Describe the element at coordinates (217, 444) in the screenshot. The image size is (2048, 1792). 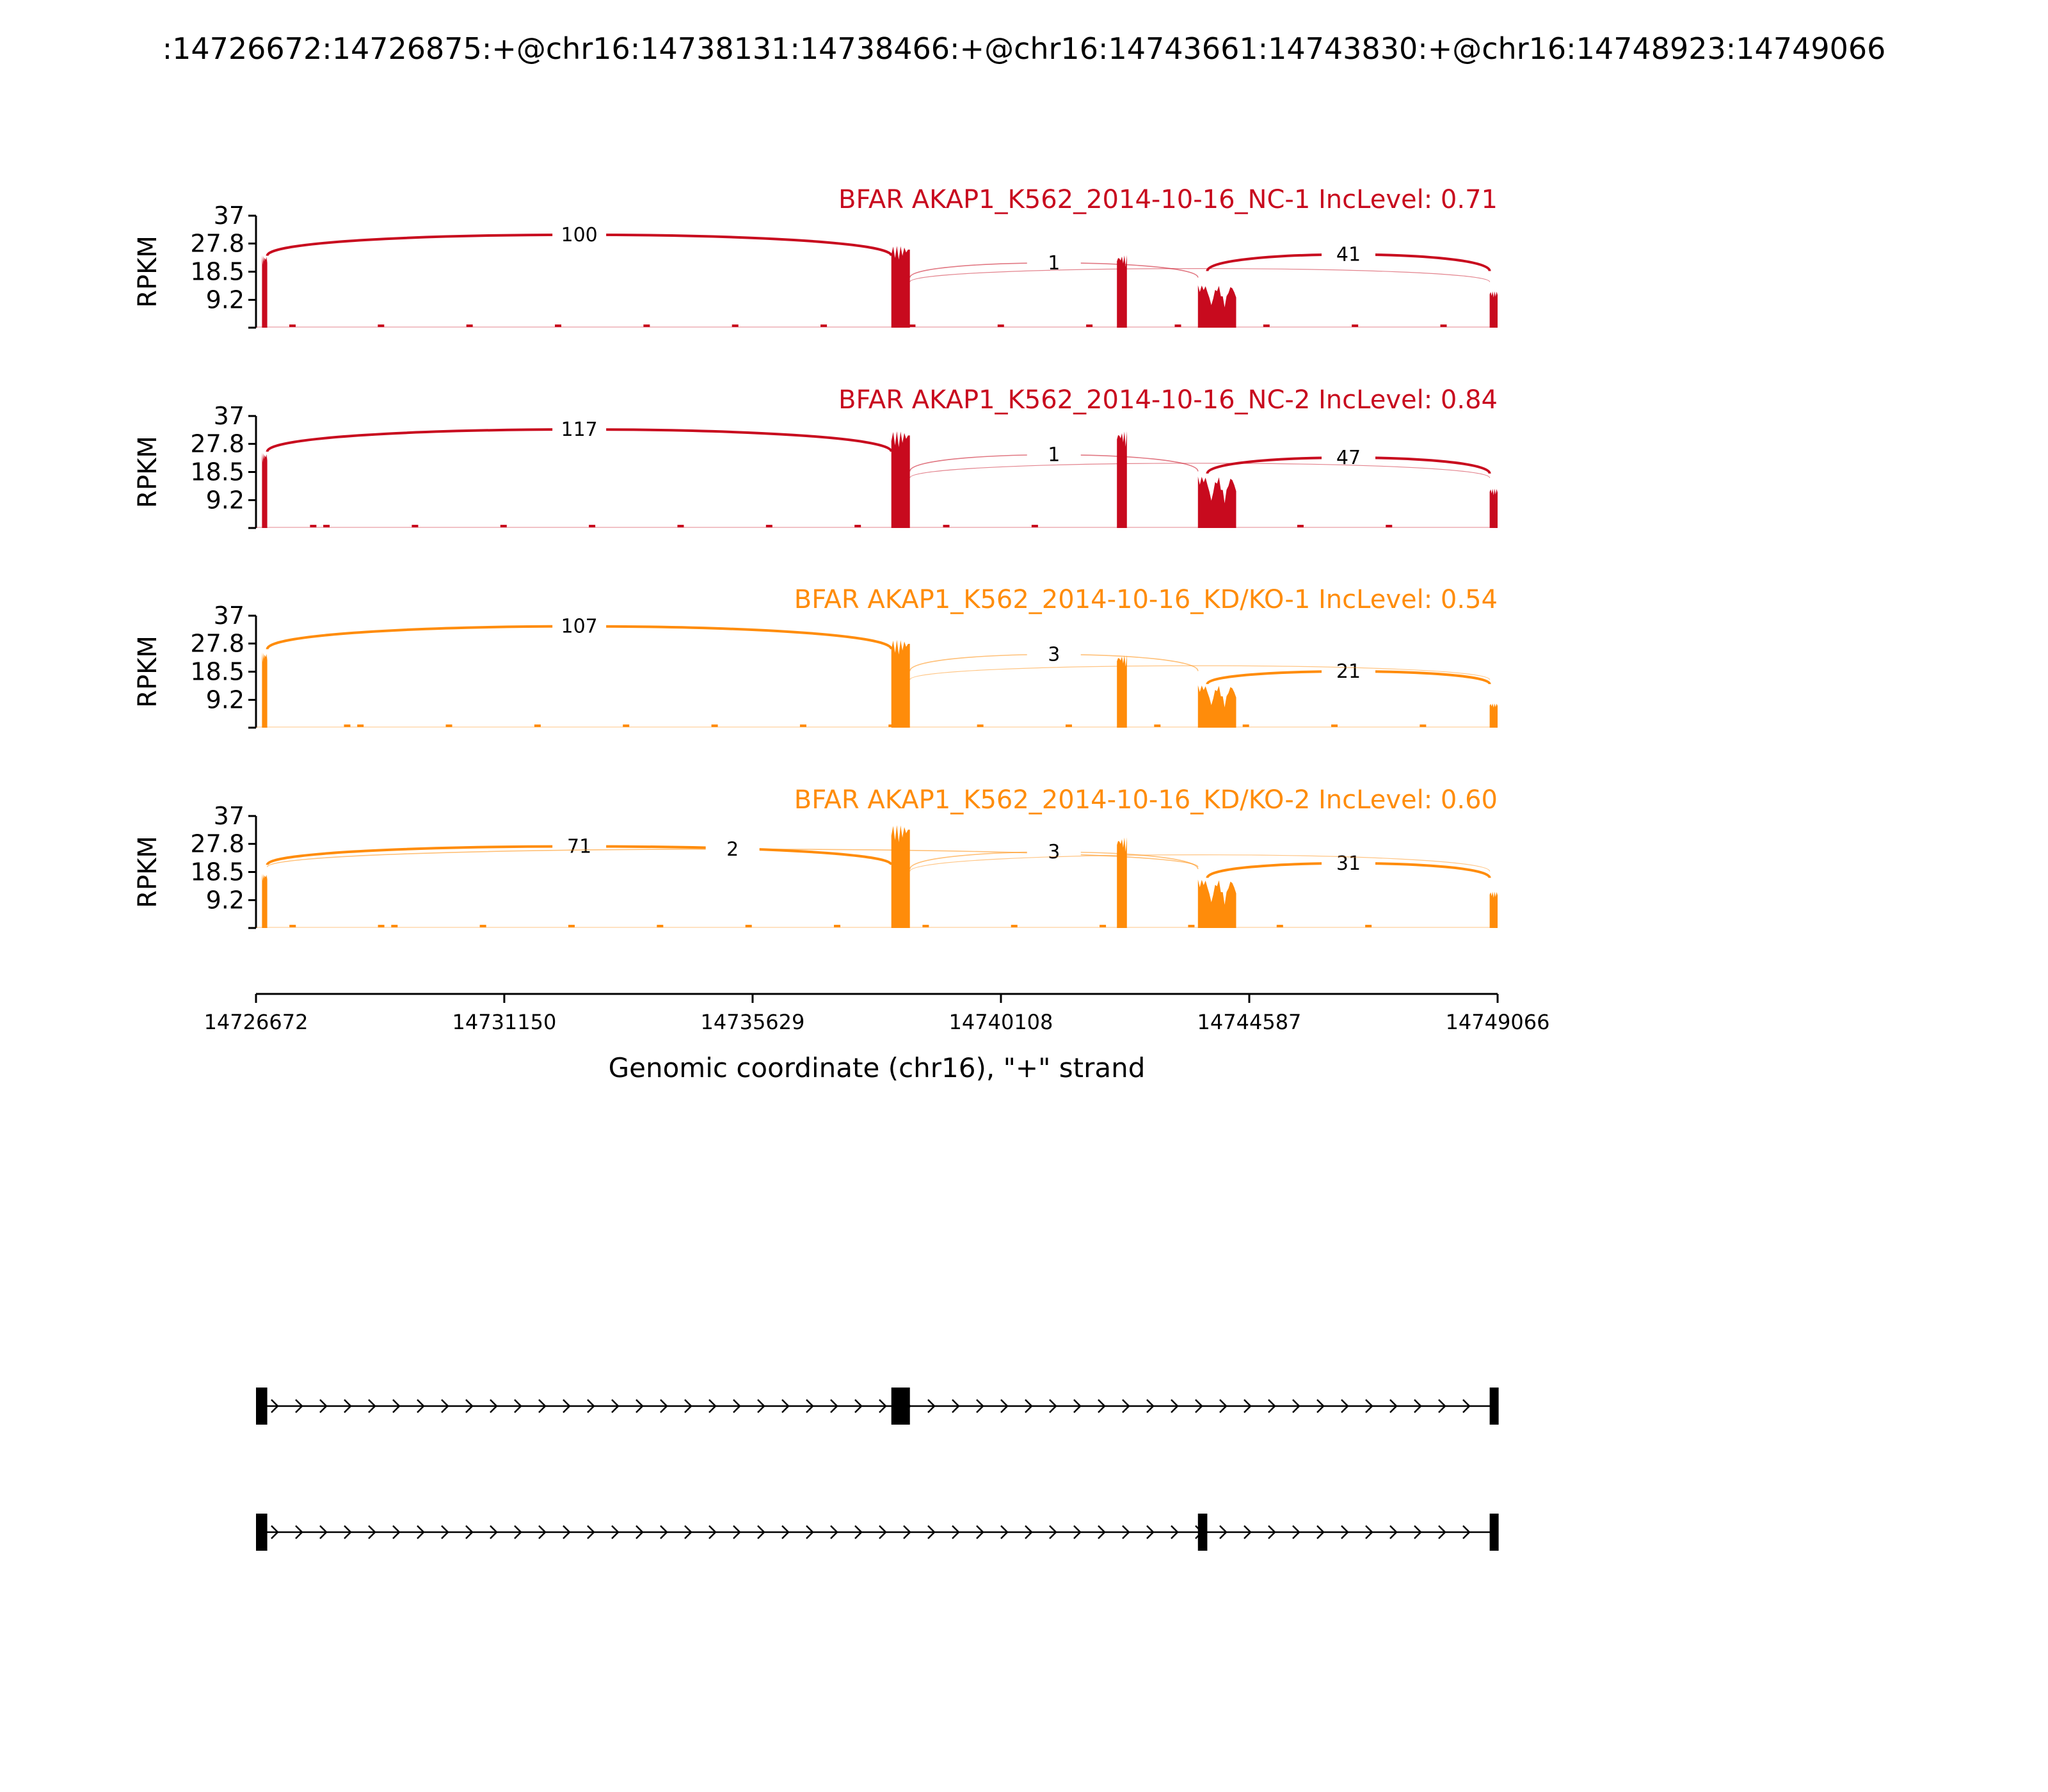
I see `y-tick-label: 27.8` at that location.